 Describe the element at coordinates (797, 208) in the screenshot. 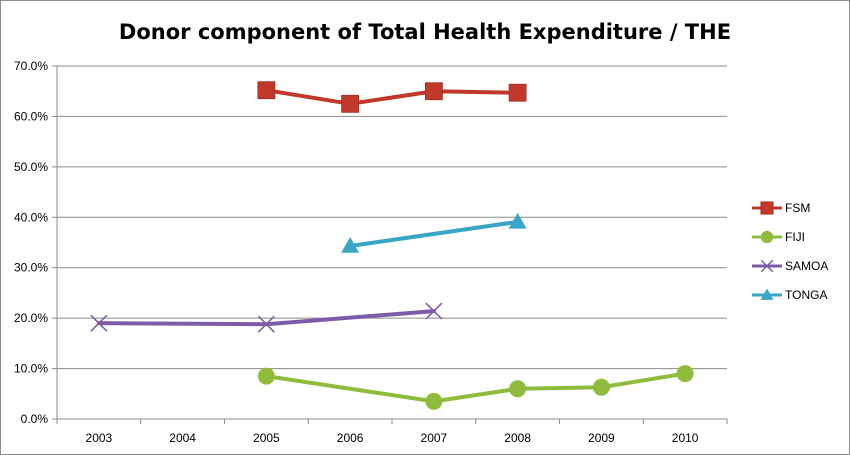

I see `legend-label: FSM` at that location.